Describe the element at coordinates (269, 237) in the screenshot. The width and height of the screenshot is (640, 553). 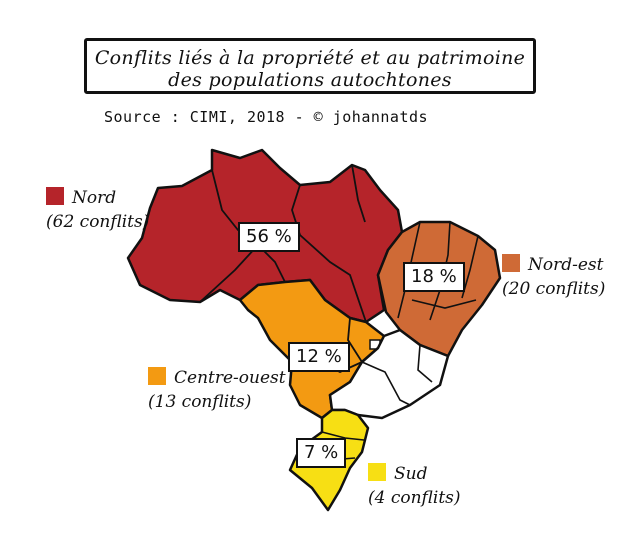
I see `percent-label-nord: 56 %` at that location.